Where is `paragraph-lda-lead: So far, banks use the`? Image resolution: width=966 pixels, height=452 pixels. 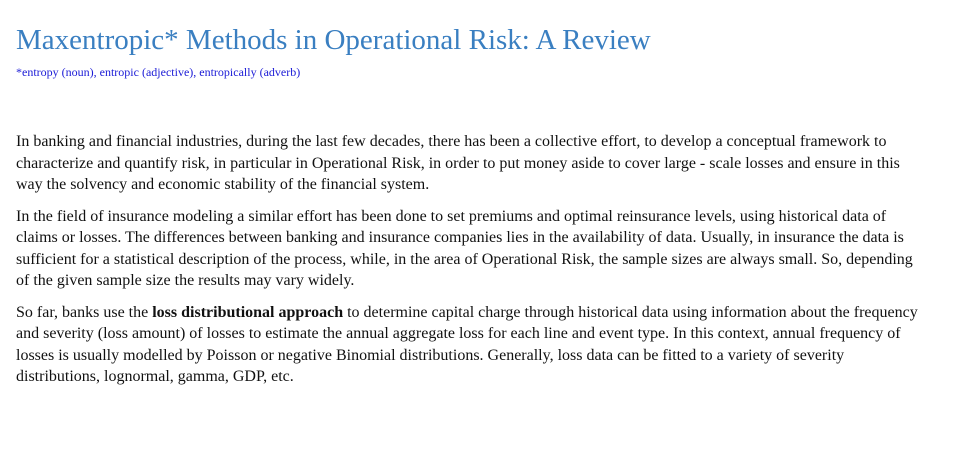 paragraph-lda-lead: So far, banks use the is located at coordinates (84, 312).